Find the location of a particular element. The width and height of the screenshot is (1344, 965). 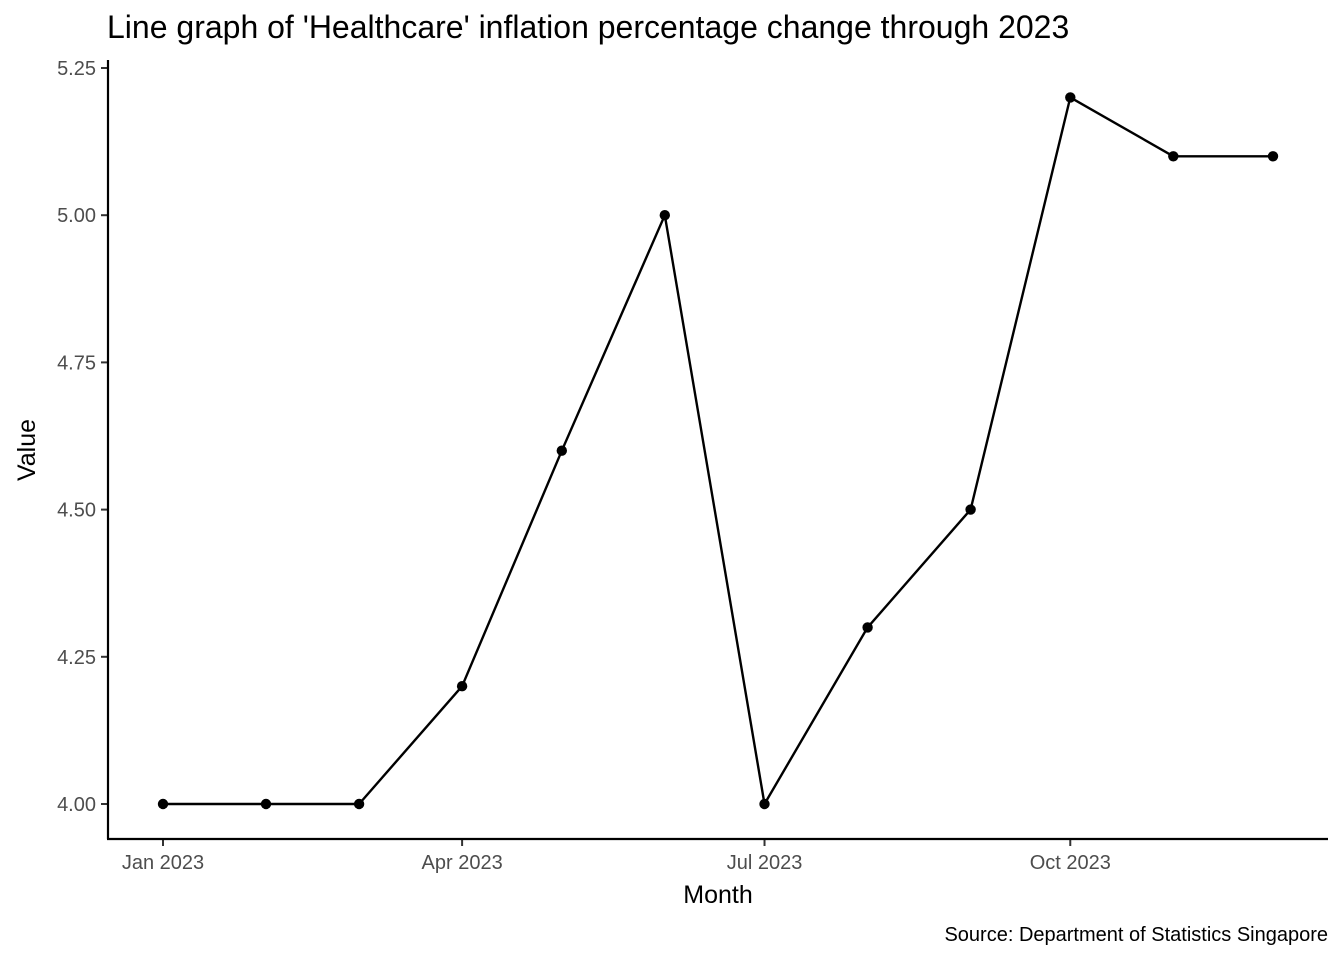

y-tick-label: 4.75 is located at coordinates (76, 363).